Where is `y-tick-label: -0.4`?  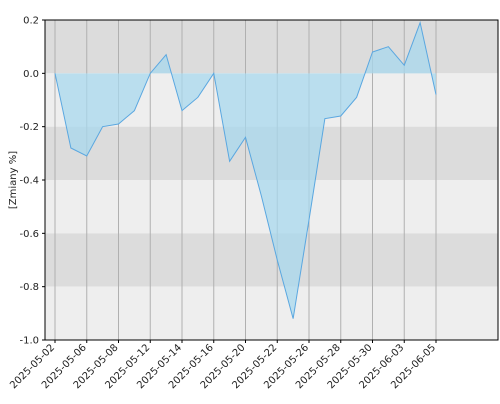 y-tick-label: -0.4 is located at coordinates (29, 181).